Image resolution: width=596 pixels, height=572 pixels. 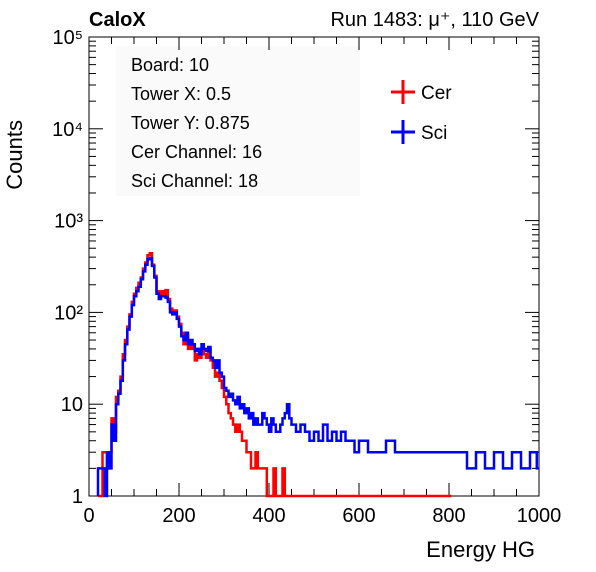 I want to click on info-line: Tower Y: 0.875, so click(x=190, y=123).